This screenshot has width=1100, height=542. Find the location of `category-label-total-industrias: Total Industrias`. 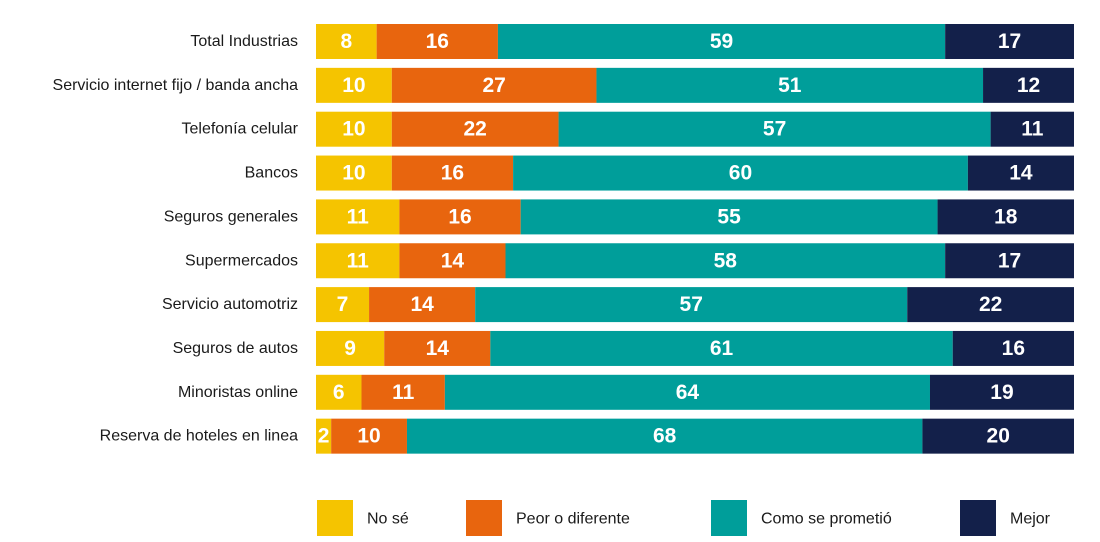

category-label-total-industrias: Total Industrias is located at coordinates (244, 41).